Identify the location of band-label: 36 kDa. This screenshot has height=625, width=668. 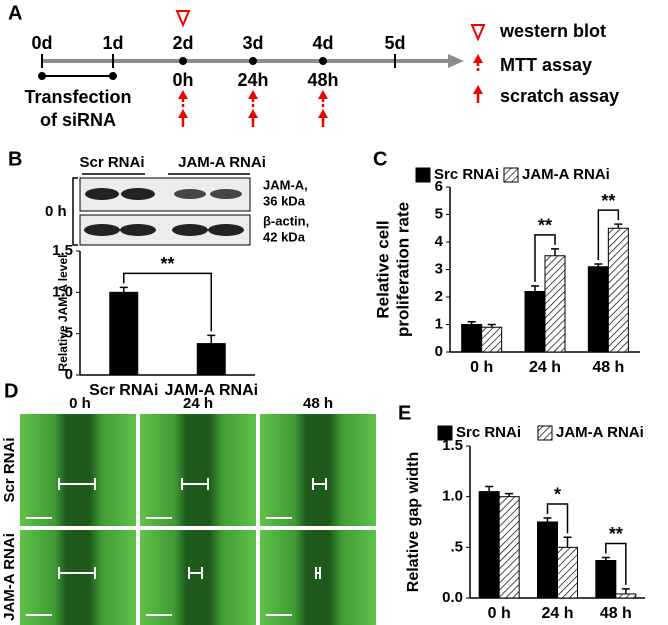
(284, 200).